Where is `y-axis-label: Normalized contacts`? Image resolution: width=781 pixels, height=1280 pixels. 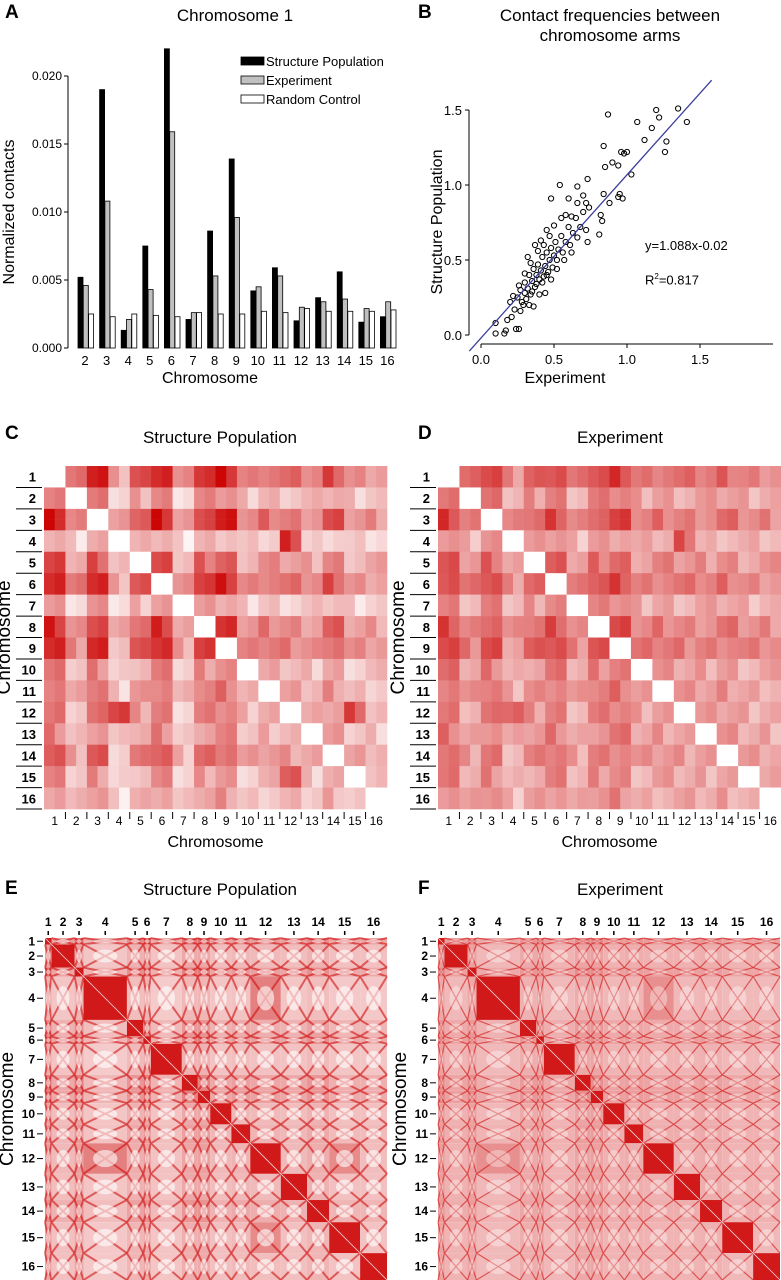 y-axis-label: Normalized contacts is located at coordinates (9, 212).